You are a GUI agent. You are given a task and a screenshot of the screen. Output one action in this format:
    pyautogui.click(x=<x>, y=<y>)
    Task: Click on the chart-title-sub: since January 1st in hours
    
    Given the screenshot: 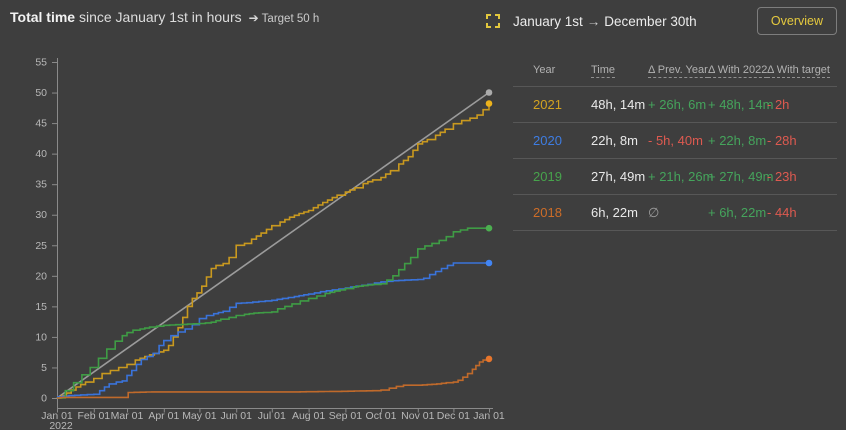 What is the action you would take?
    pyautogui.click(x=158, y=17)
    